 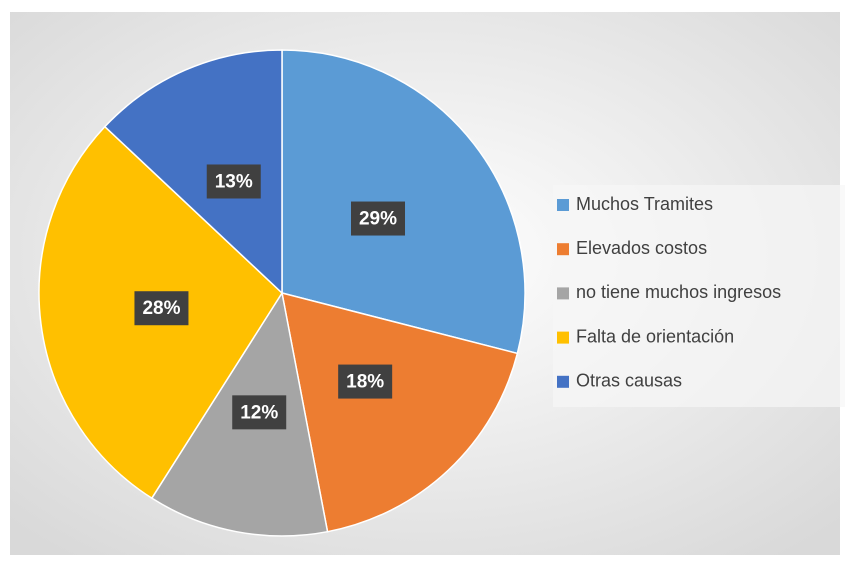 I want to click on legend-box, so click(x=699, y=296).